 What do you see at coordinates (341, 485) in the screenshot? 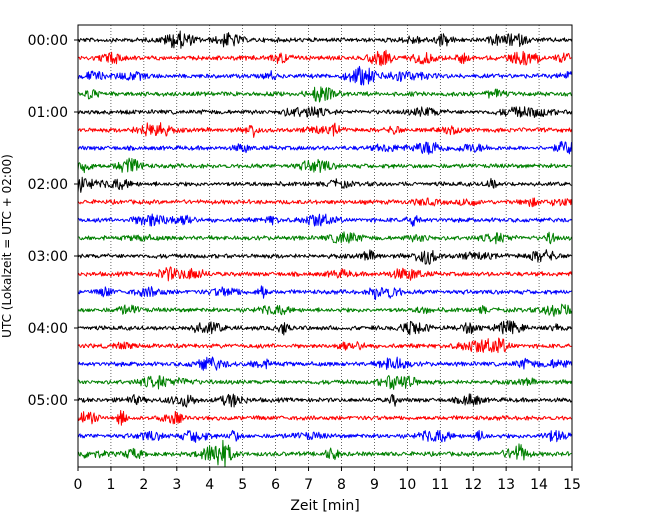
I see `x-tick-label-8: 8` at bounding box center [341, 485].